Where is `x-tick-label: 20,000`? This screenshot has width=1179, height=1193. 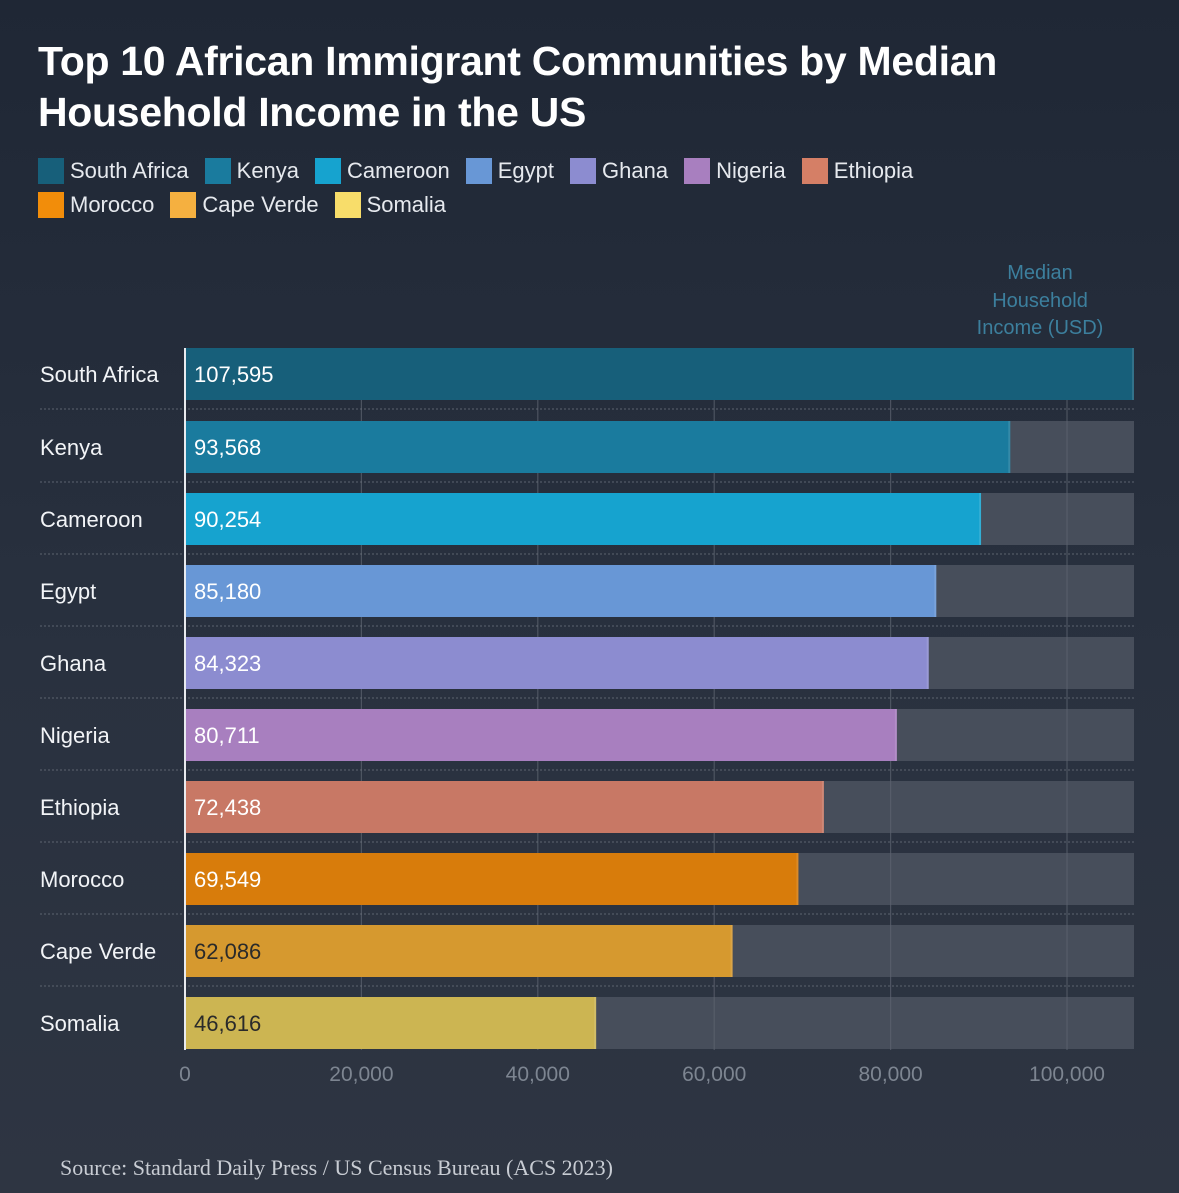
x-tick-label: 20,000 is located at coordinates (361, 1074).